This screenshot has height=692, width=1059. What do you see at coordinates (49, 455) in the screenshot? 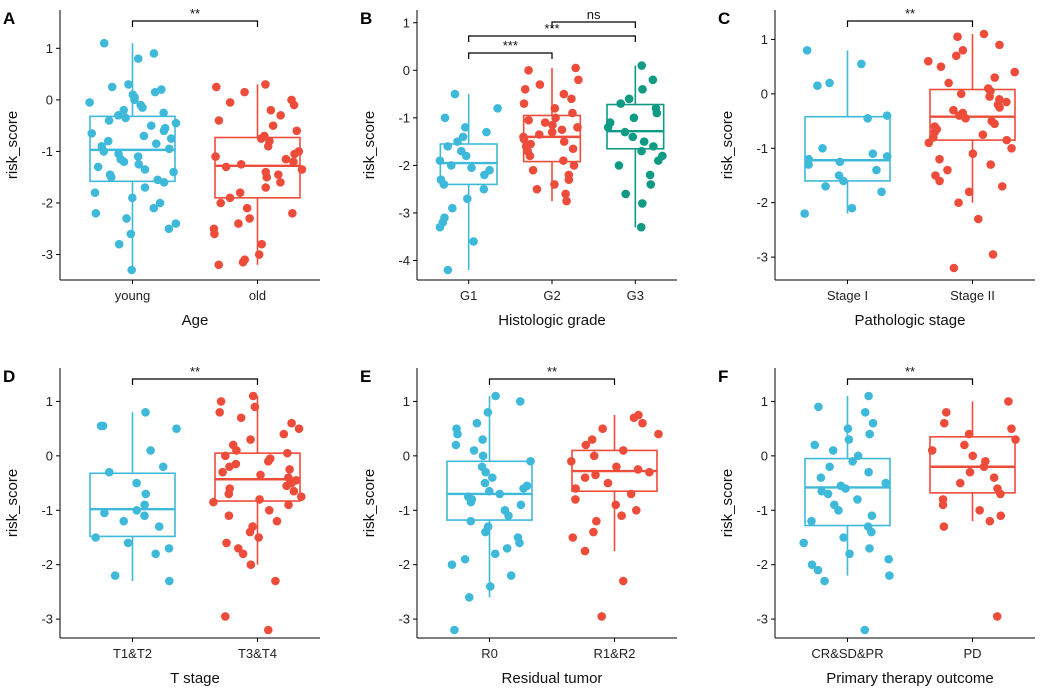
I see `y-tick-label: 0` at bounding box center [49, 455].